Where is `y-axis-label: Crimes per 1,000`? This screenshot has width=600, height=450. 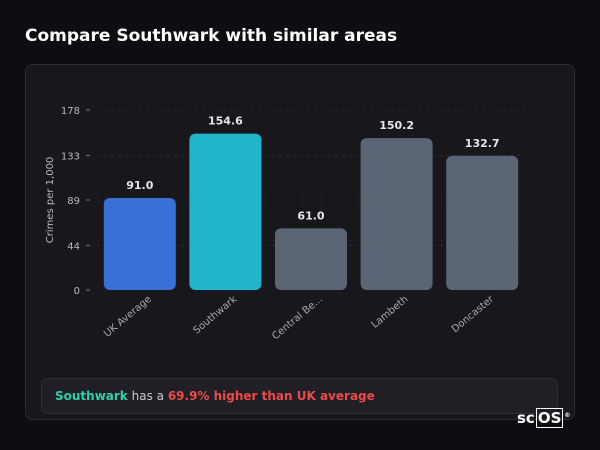
y-axis-label: Crimes per 1,000 is located at coordinates (50, 200).